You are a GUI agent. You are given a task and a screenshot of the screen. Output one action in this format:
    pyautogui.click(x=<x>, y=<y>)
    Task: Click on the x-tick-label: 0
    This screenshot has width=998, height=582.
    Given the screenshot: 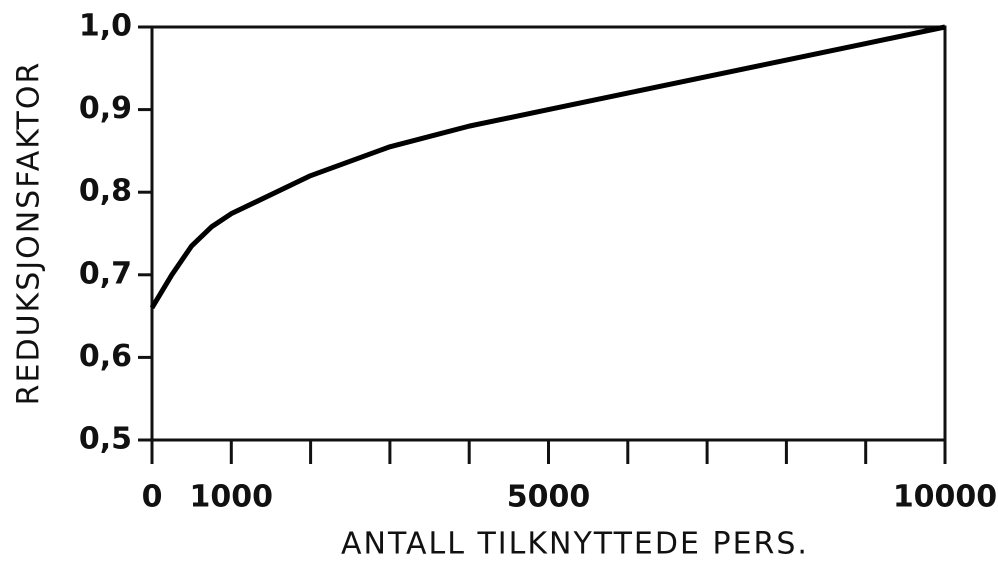 What is the action you would take?
    pyautogui.click(x=152, y=497)
    